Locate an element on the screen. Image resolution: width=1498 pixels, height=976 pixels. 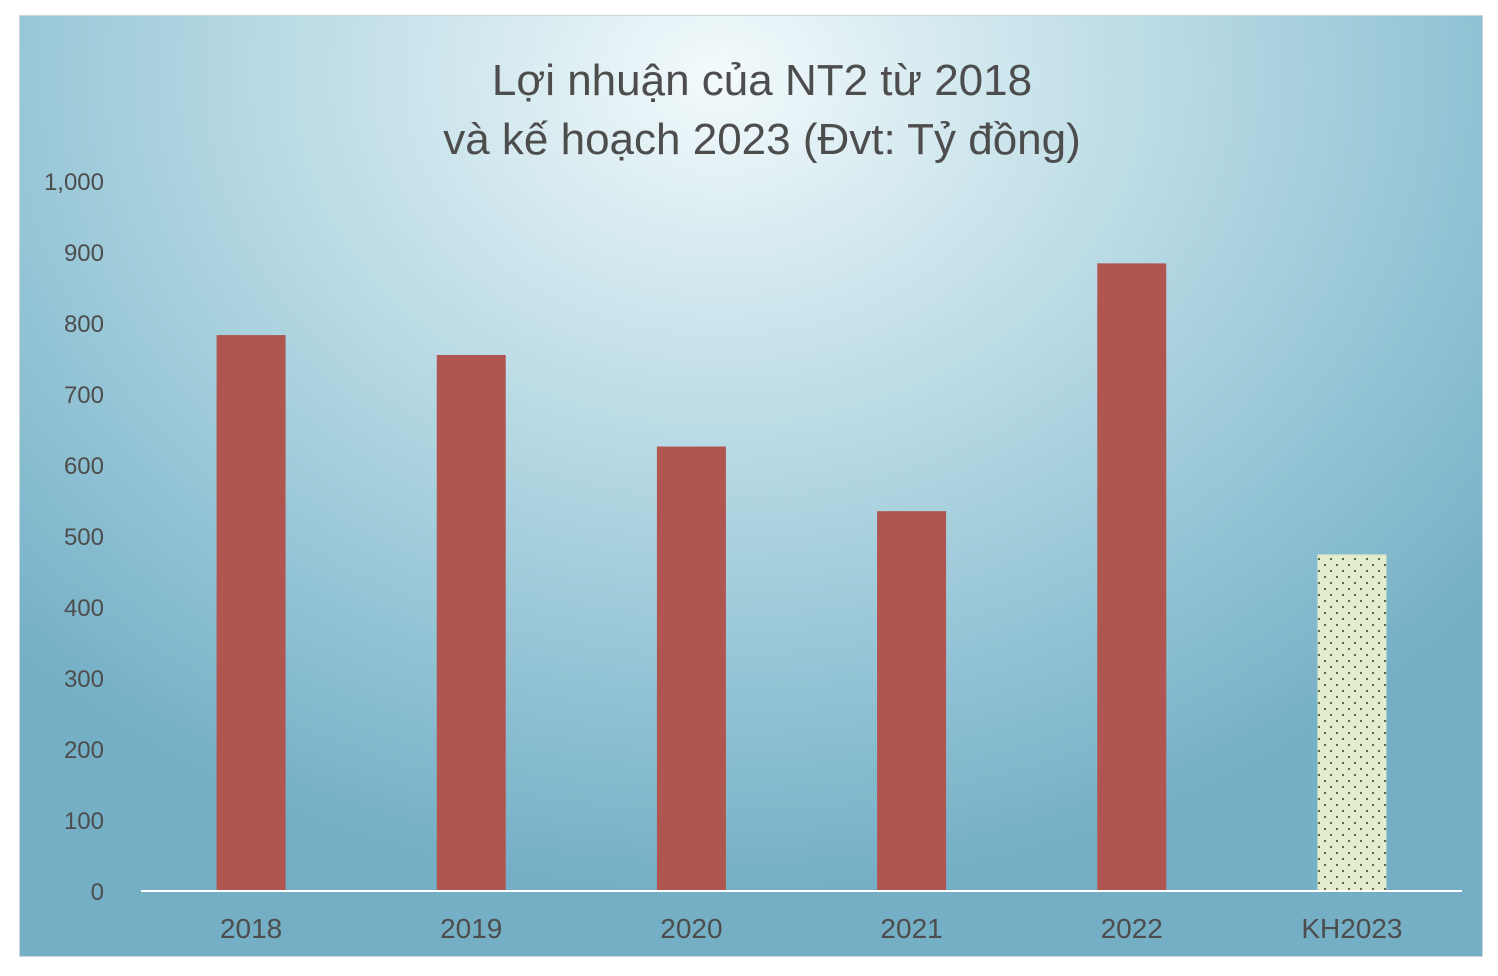
x-tick-label: 2022 is located at coordinates (1132, 928).